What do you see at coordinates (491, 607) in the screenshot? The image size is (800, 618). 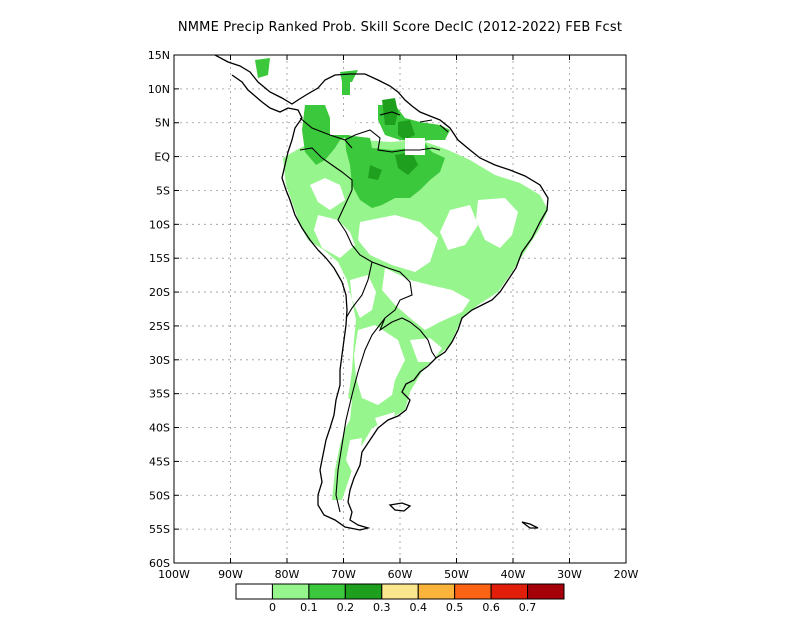 I see `legend-label: 0.6` at bounding box center [491, 607].